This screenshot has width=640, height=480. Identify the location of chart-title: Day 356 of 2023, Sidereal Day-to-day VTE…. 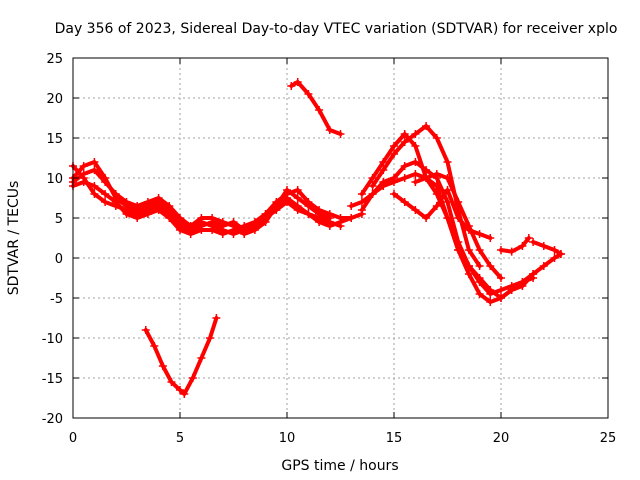
(336, 29).